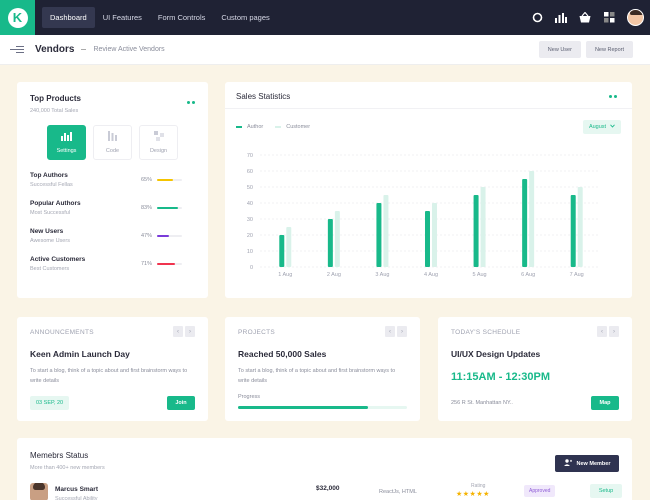 Image resolution: width=650 pixels, height=500 pixels. What do you see at coordinates (112, 151) in the screenshot?
I see `tab-code-label: Code` at bounding box center [112, 151].